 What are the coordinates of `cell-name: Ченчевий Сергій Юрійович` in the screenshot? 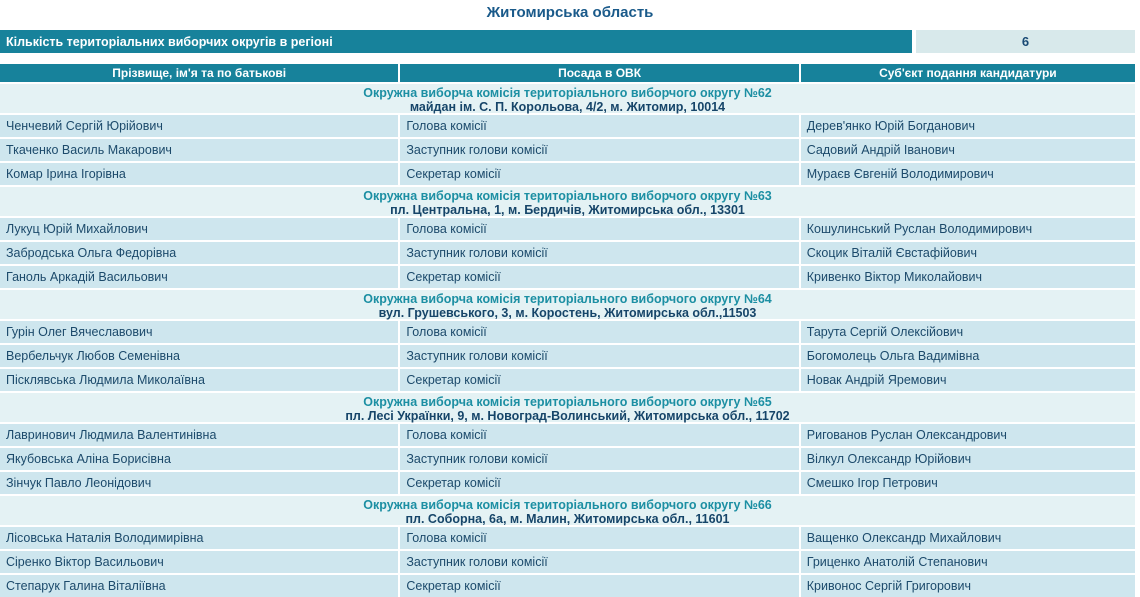 It's located at (199, 126).